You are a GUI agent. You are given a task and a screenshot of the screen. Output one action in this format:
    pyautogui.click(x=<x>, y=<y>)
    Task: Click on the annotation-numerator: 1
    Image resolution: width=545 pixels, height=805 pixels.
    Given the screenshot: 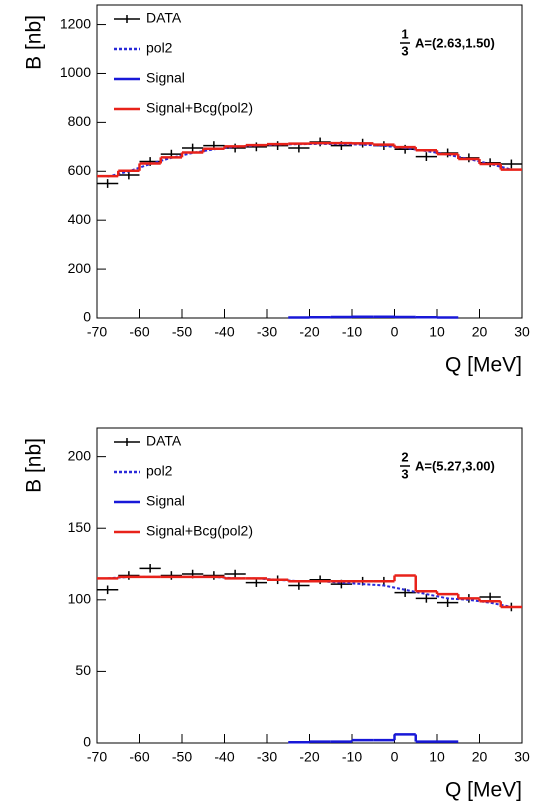 What is the action you would take?
    pyautogui.click(x=404, y=33)
    